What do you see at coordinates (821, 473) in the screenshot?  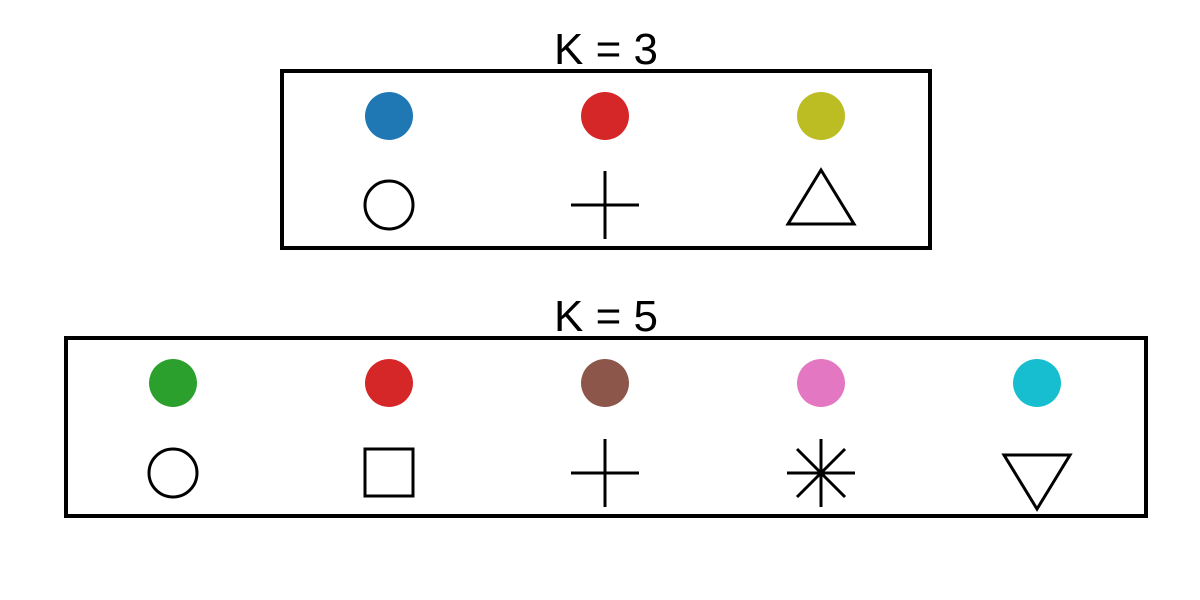 I see `asterisk-icon` at bounding box center [821, 473].